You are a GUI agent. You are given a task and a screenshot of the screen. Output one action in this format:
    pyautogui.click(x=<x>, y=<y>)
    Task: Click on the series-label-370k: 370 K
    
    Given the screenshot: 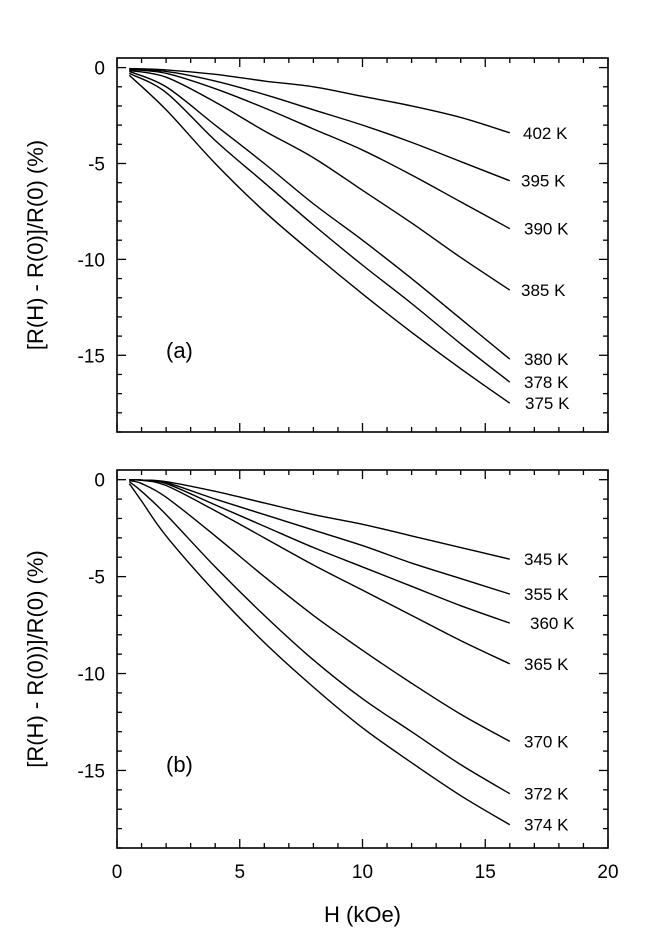 What is the action you would take?
    pyautogui.click(x=546, y=741)
    